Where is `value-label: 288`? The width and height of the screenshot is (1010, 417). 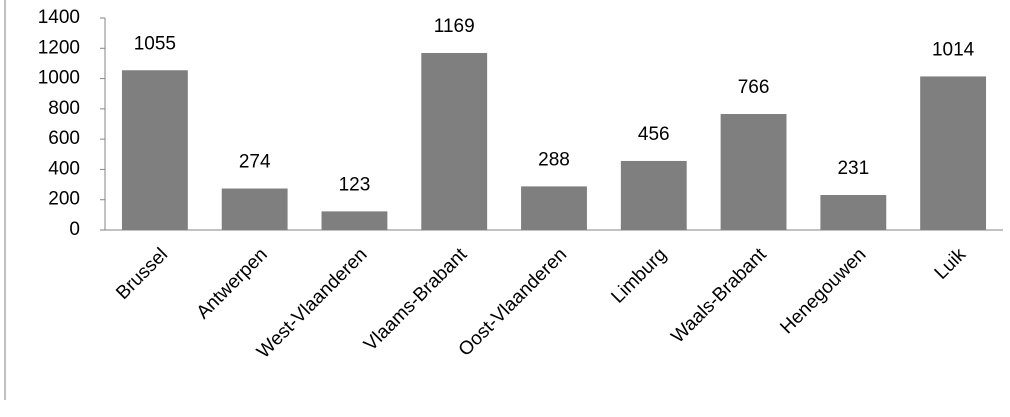 value-label: 288 is located at coordinates (554, 159).